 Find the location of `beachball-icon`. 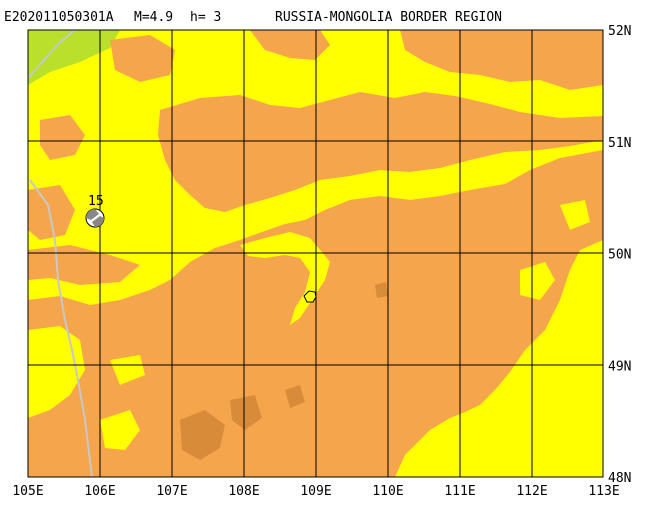

beachball-icon is located at coordinates (95, 218).